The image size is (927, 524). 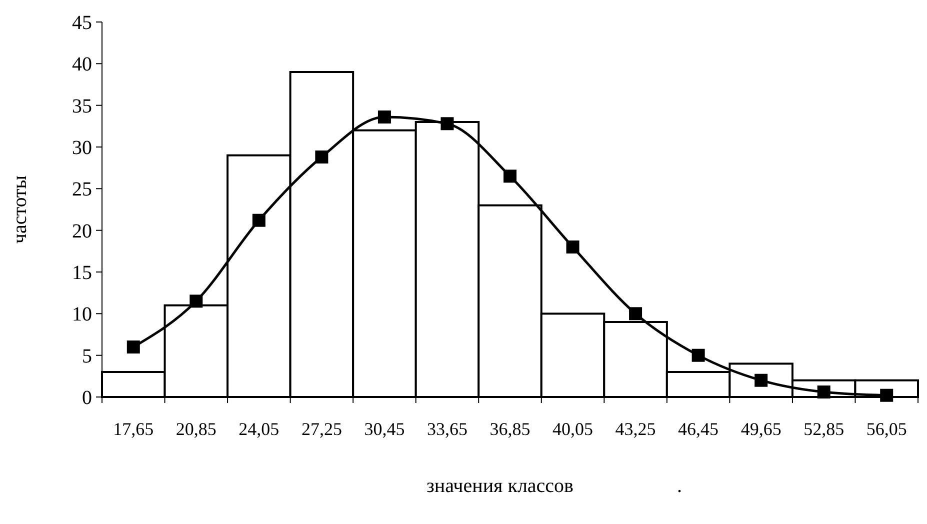 What do you see at coordinates (82, 189) in the screenshot?
I see `y-tick-label: 25` at bounding box center [82, 189].